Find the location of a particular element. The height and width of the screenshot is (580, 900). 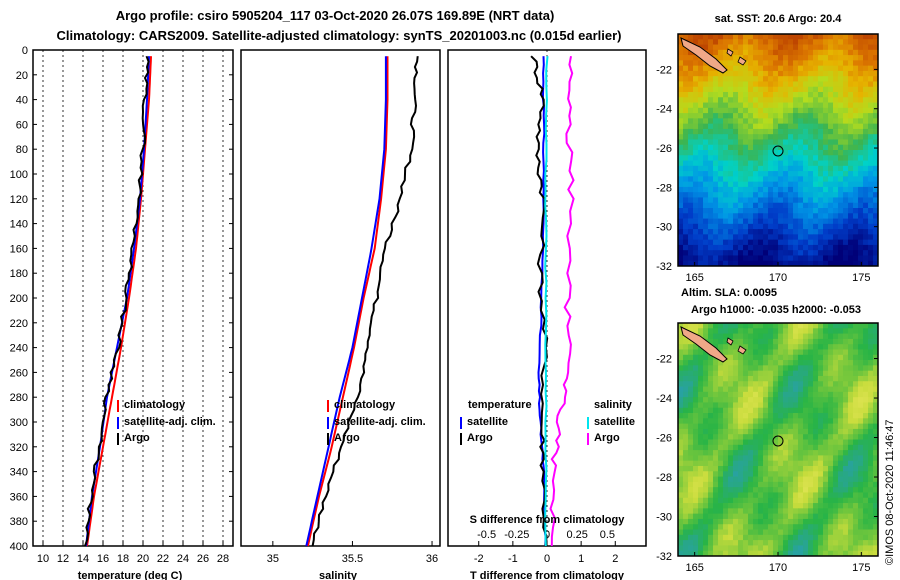

lat-tick-label: -22 is located at coordinates (664, 70).